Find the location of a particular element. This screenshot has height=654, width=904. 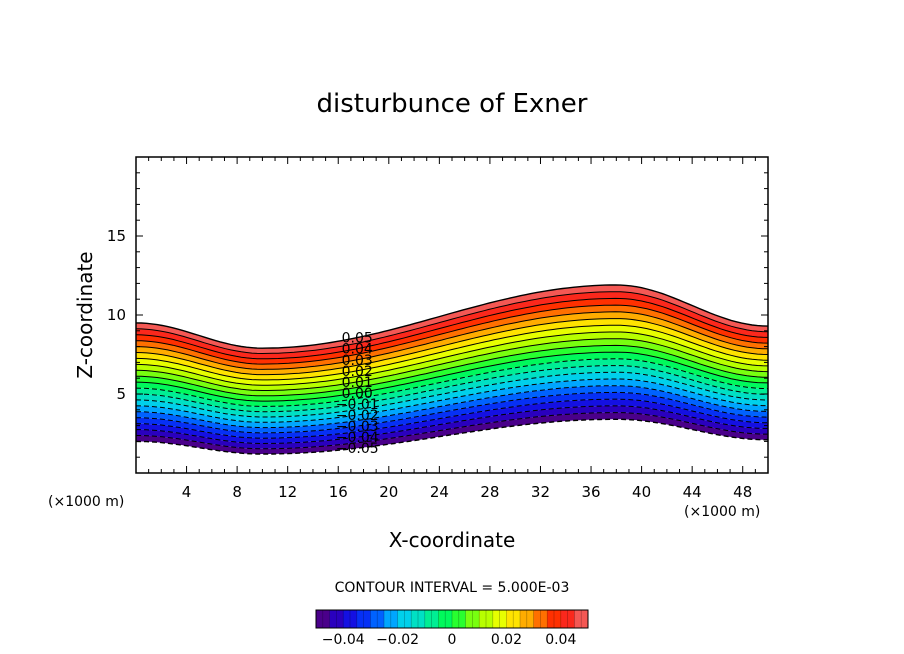

contour-label: 0.04 is located at coordinates (357, 350).